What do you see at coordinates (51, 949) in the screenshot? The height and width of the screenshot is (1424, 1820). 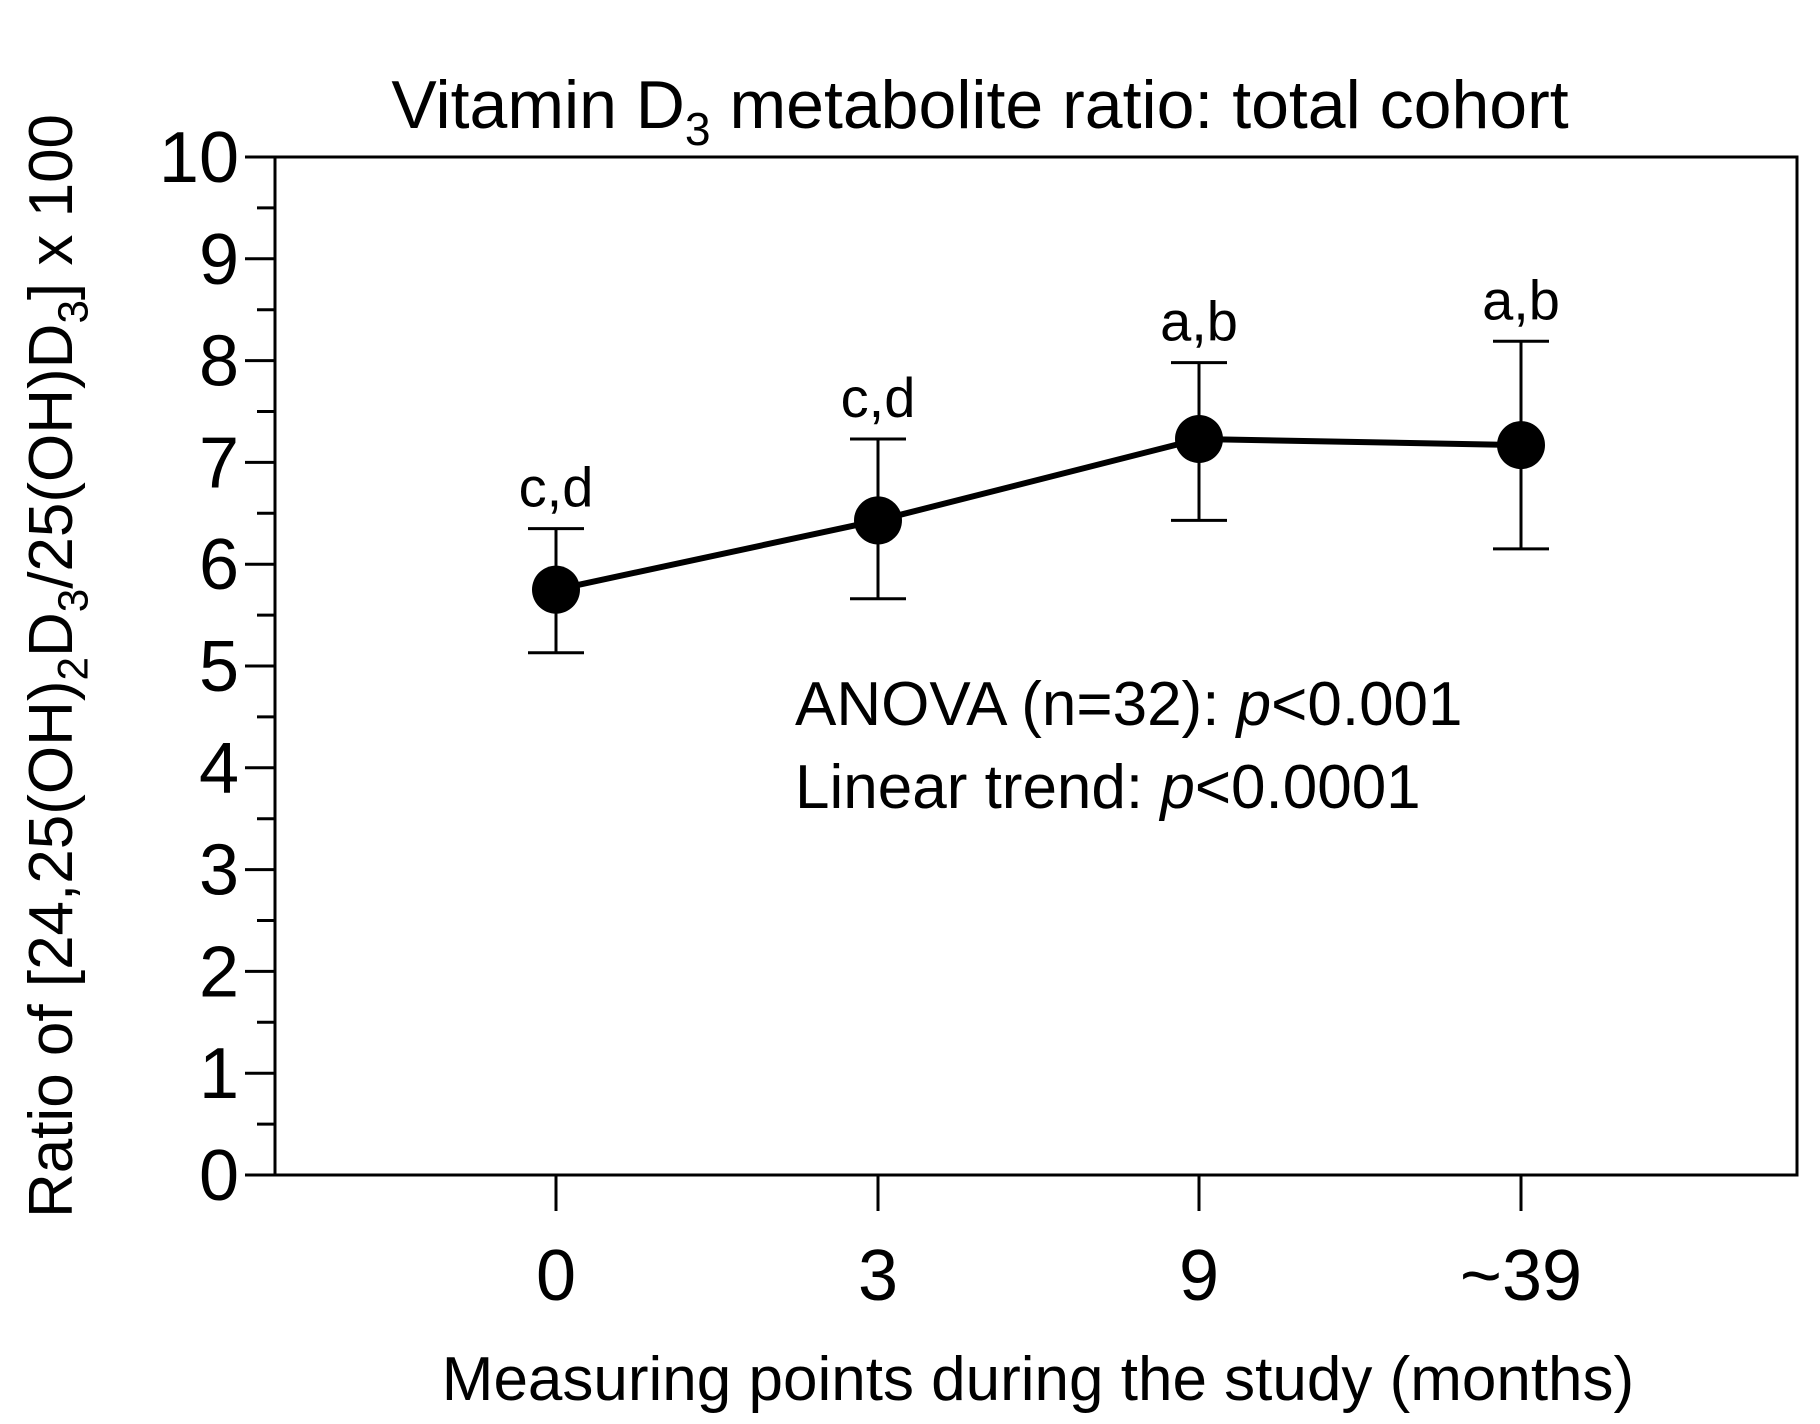 I see `text-part: Ratio of [24,25(OH)` at bounding box center [51, 949].